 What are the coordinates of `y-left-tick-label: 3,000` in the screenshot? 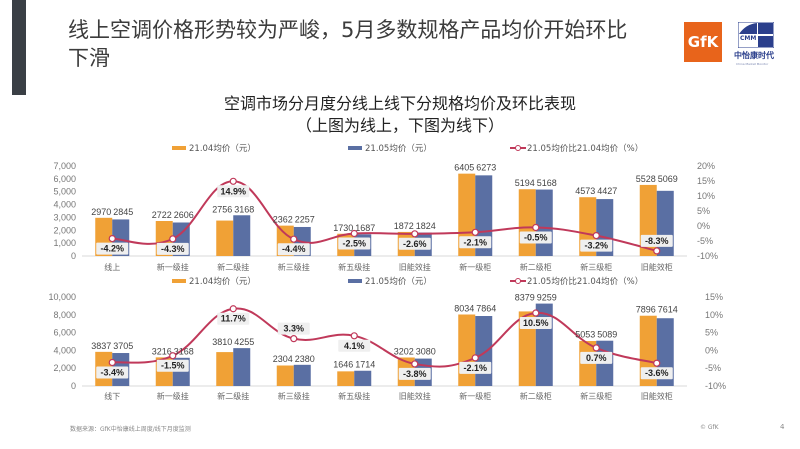 It's located at (64, 217).